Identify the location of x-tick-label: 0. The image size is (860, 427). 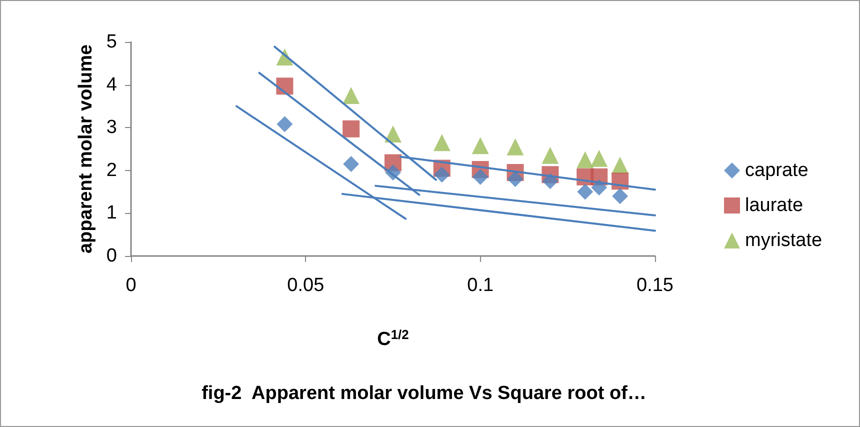
(131, 285).